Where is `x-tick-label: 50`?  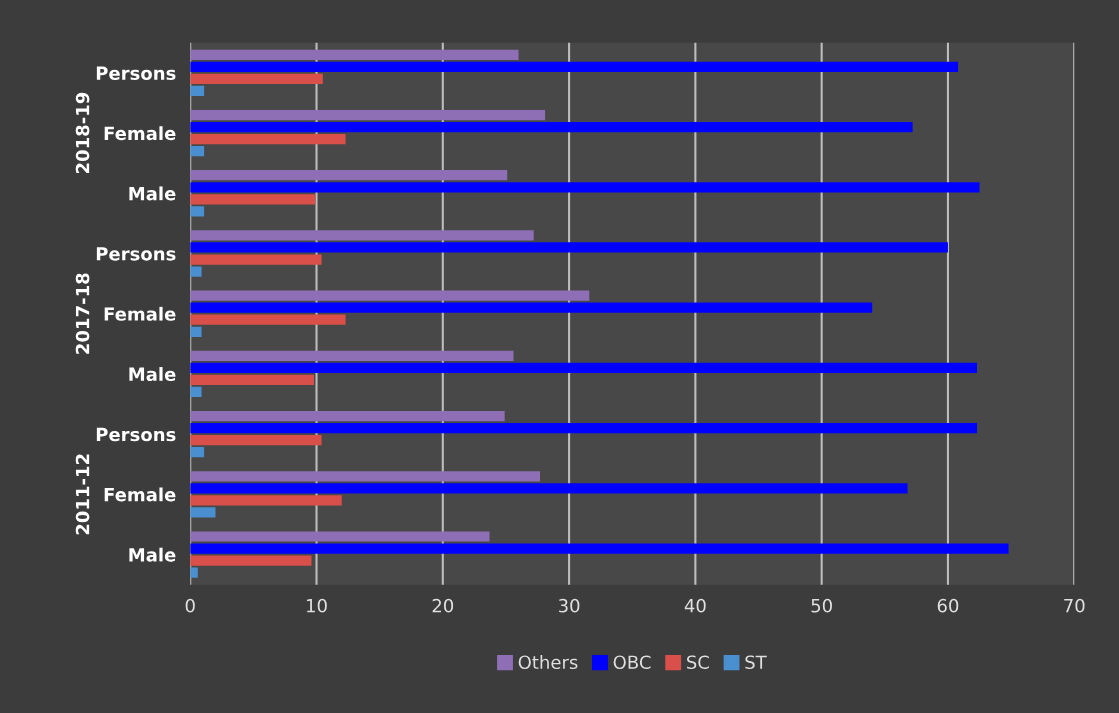
x-tick-label: 50 is located at coordinates (821, 605).